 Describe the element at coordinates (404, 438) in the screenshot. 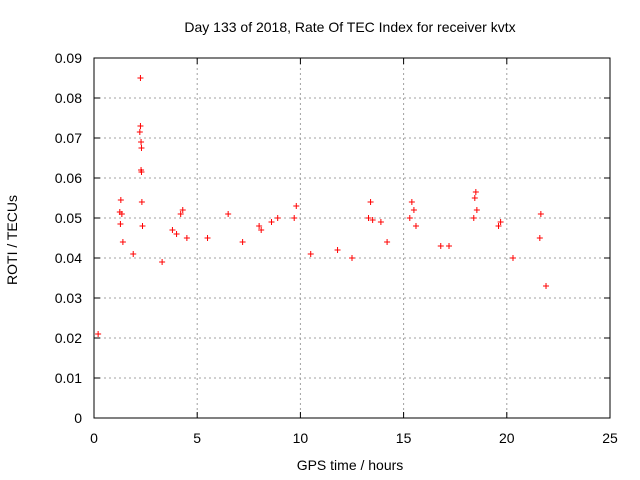

I see `x-tick-label: 15` at that location.